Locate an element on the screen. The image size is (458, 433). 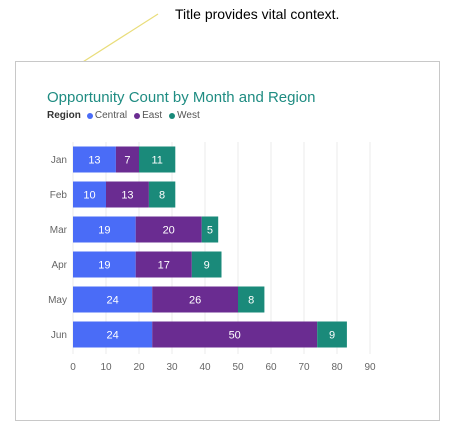
x-tick-label: 90 is located at coordinates (370, 367).